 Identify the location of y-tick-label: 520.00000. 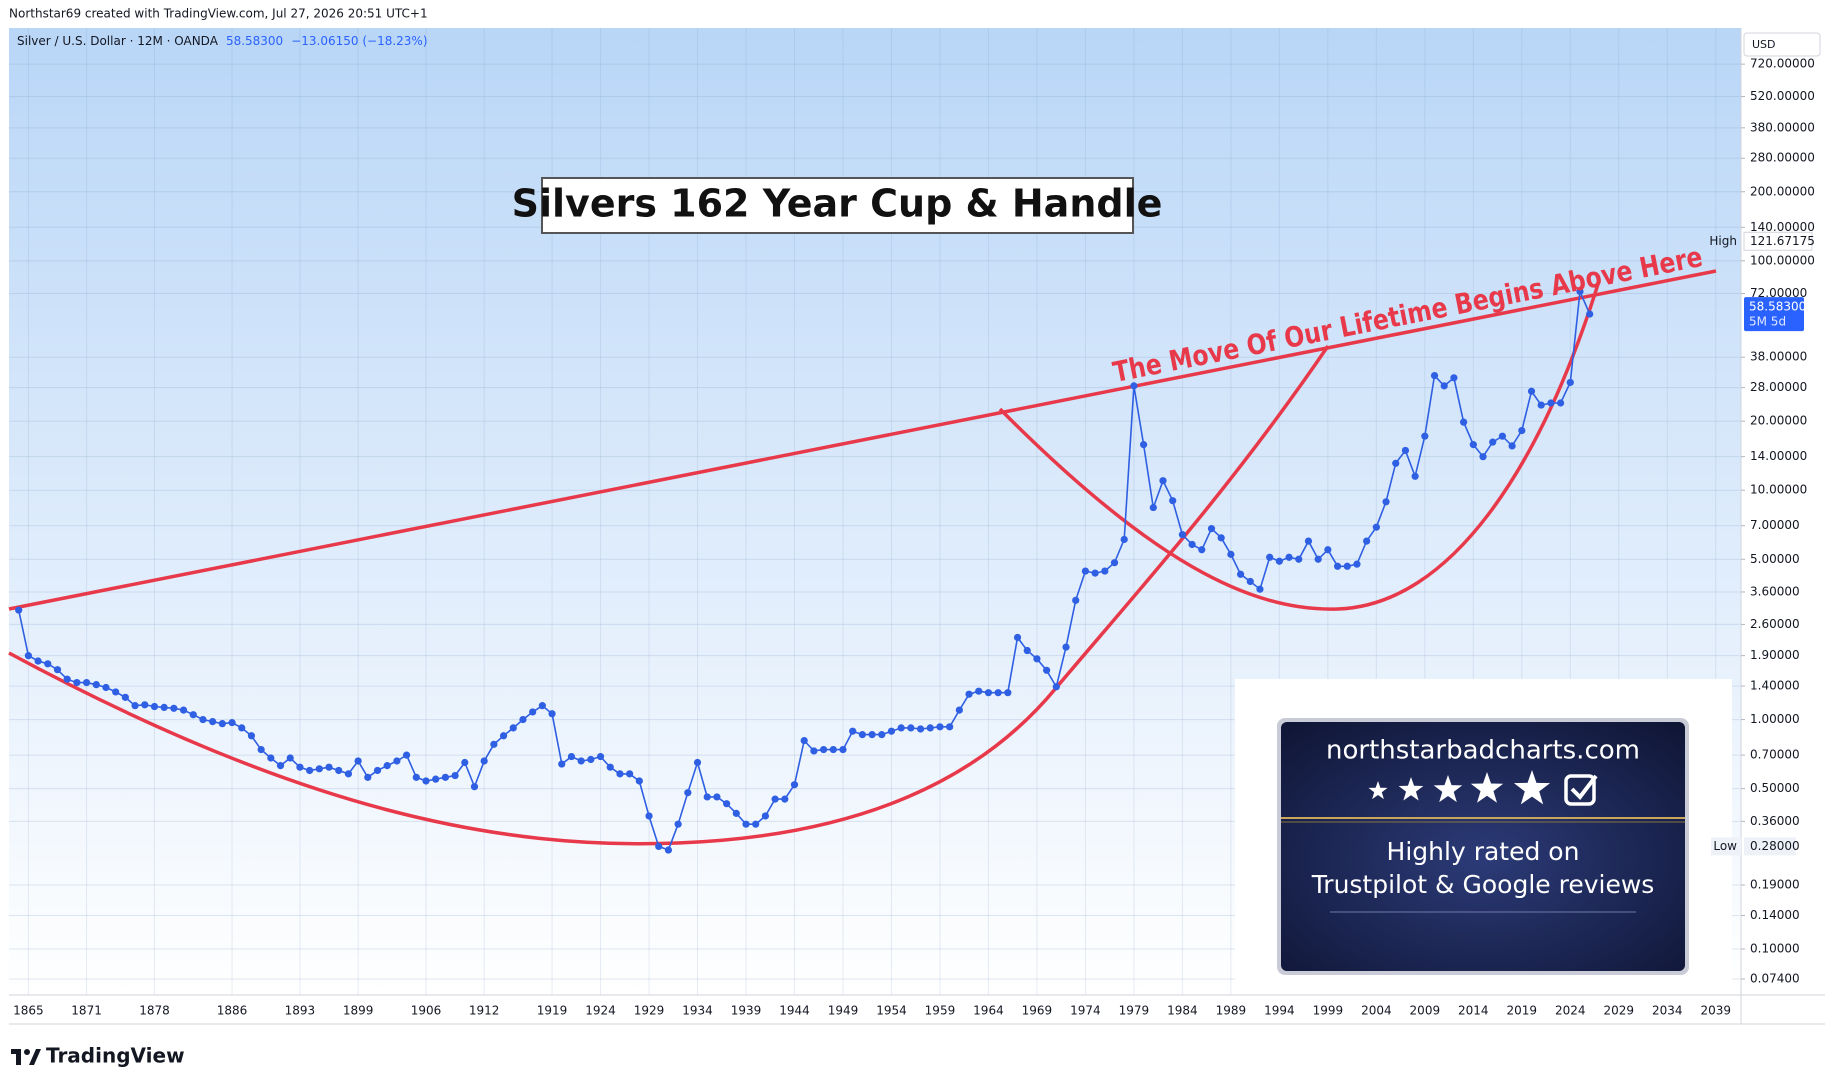
(1782, 96).